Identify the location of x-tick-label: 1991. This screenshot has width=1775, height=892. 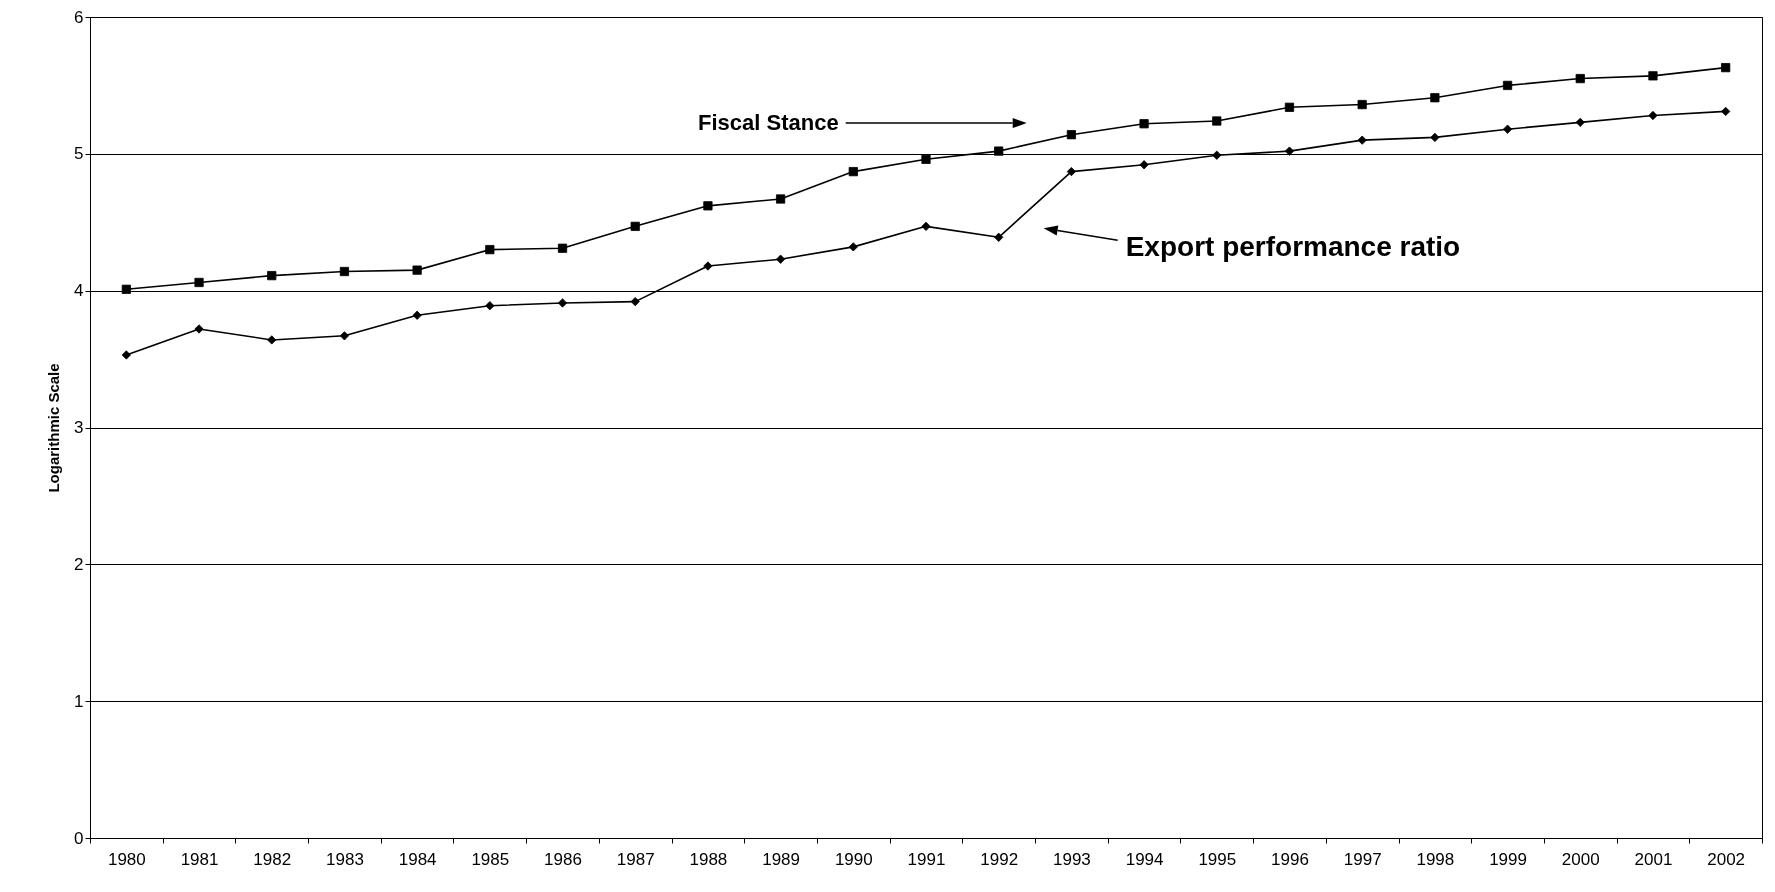
(926, 859).